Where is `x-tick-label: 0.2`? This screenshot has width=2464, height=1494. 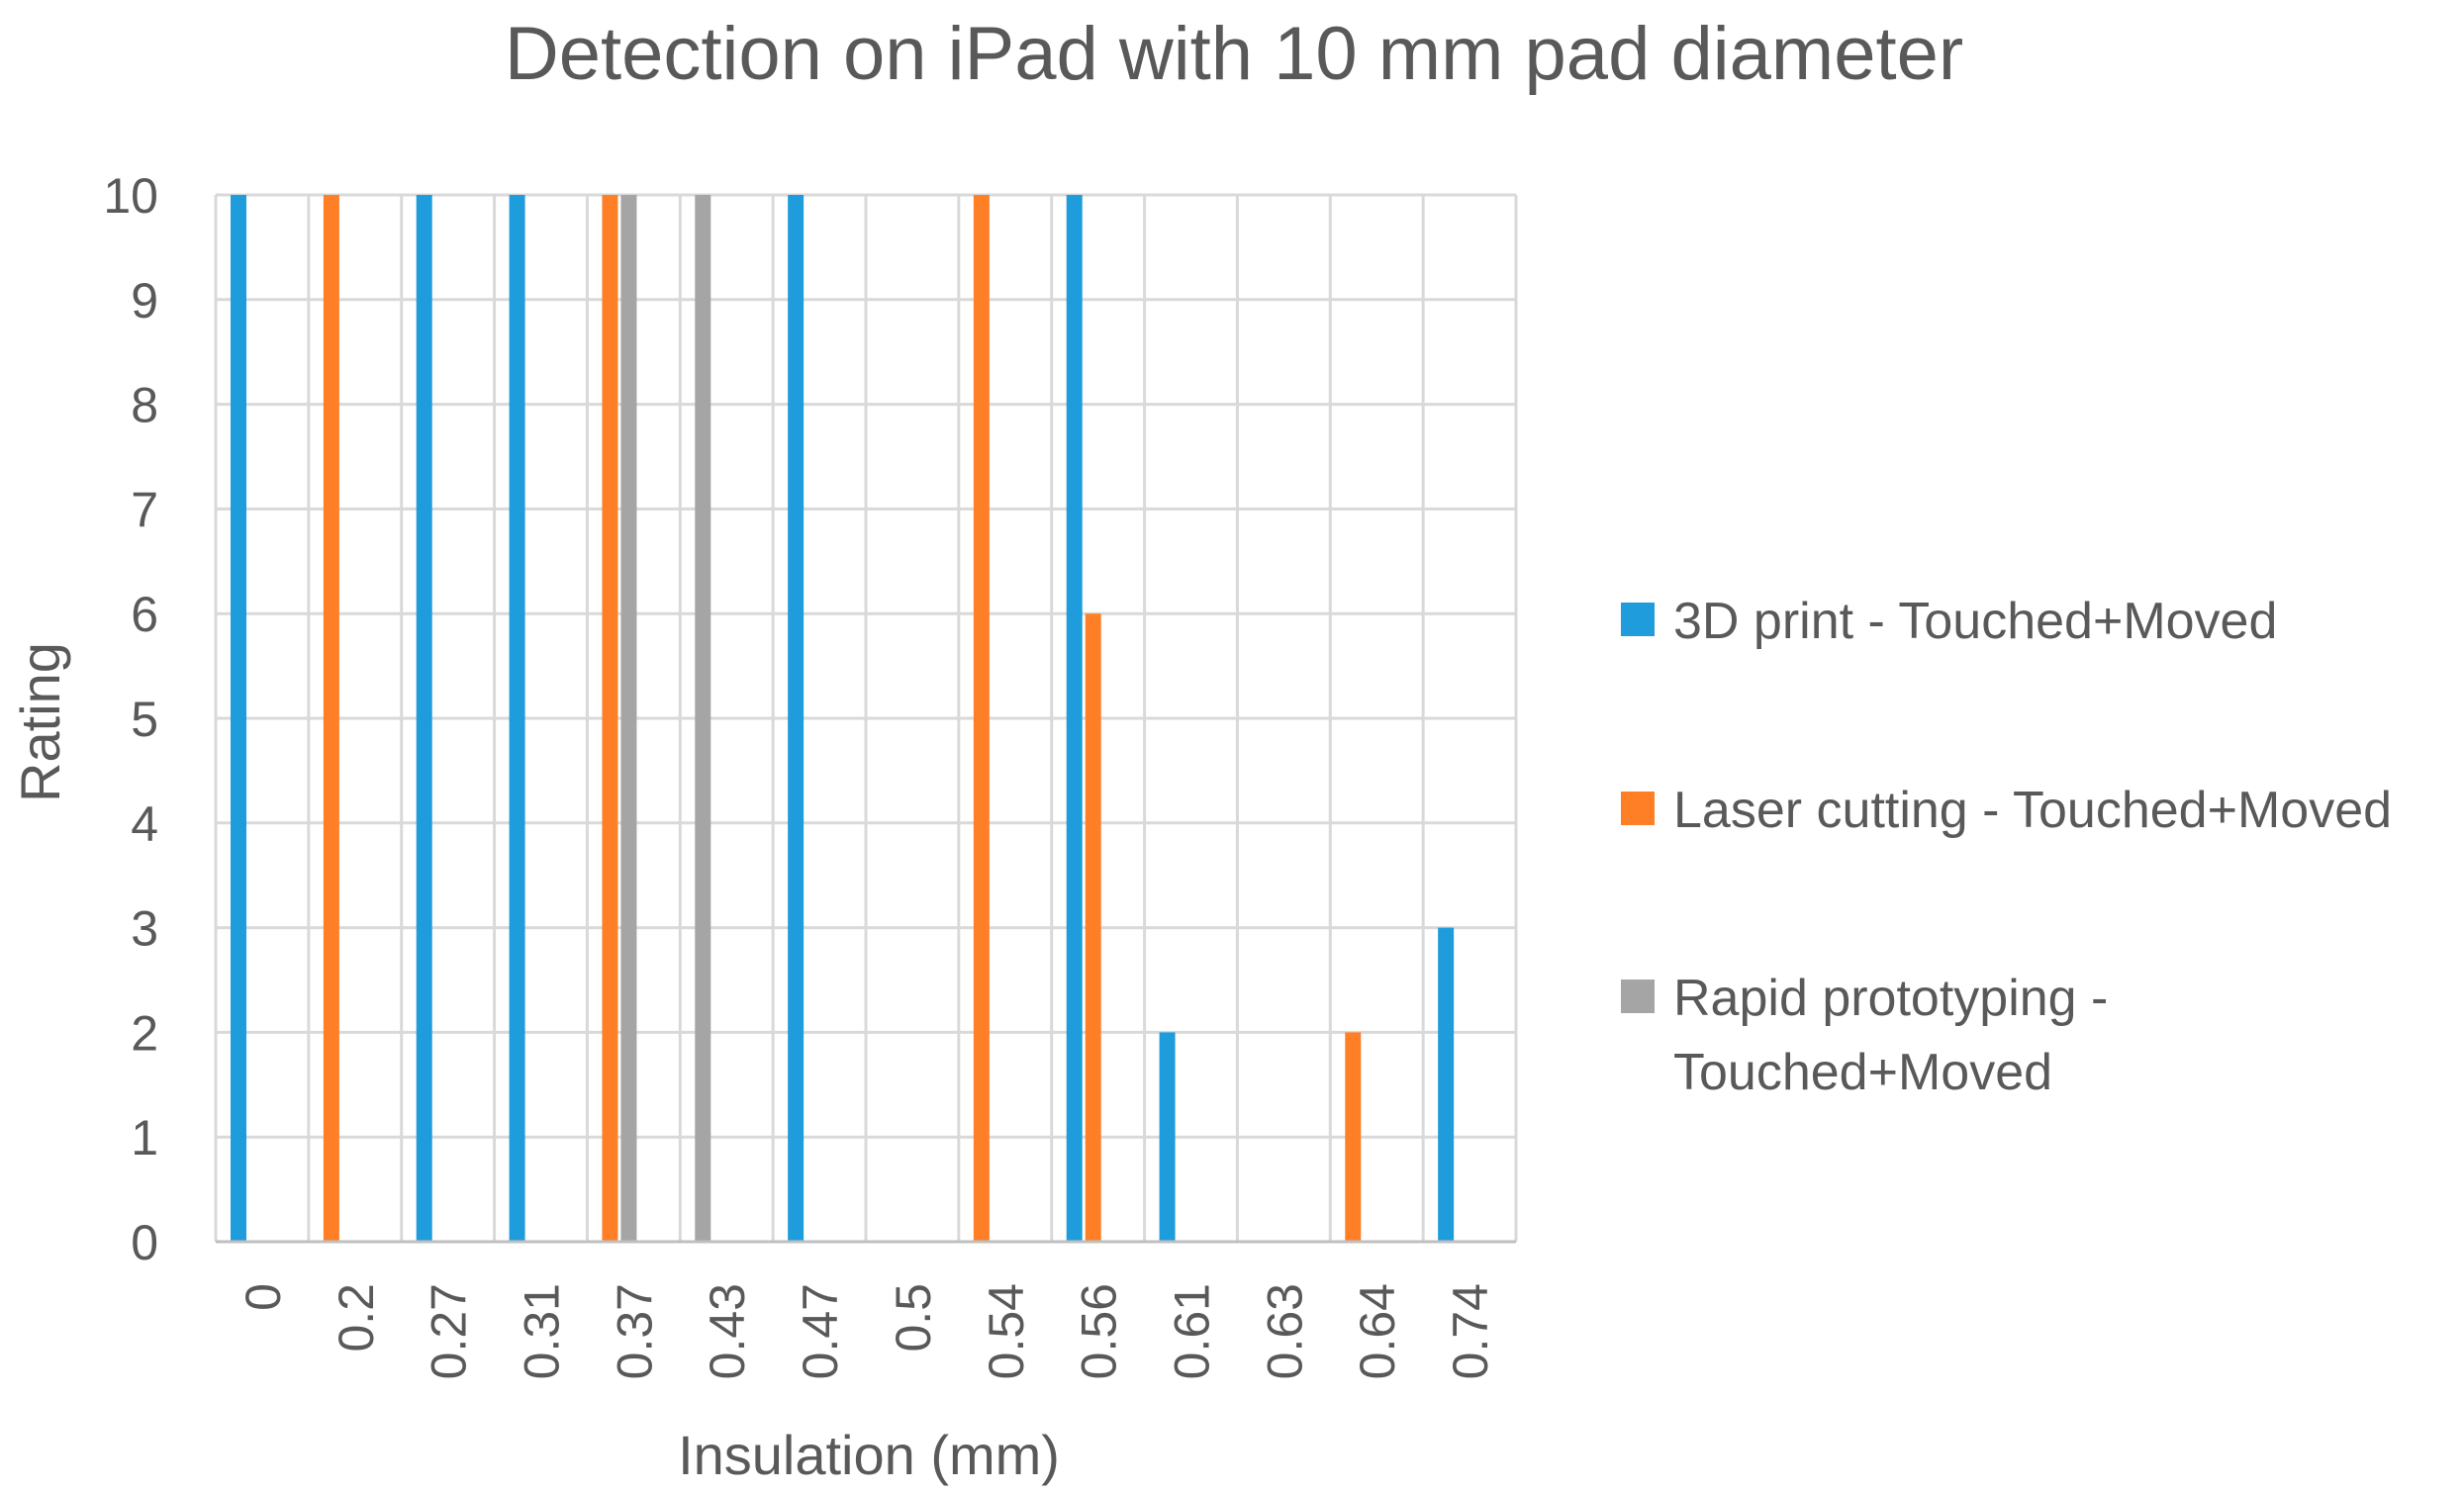
x-tick-label: 0.2 is located at coordinates (356, 1318).